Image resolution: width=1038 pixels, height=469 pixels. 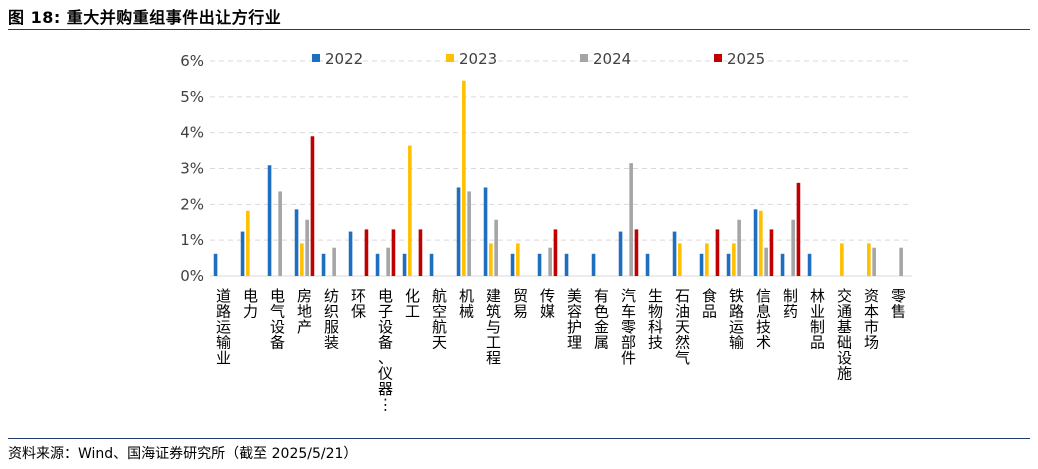 I want to click on category-label: 电气设备, so click(x=277, y=319).